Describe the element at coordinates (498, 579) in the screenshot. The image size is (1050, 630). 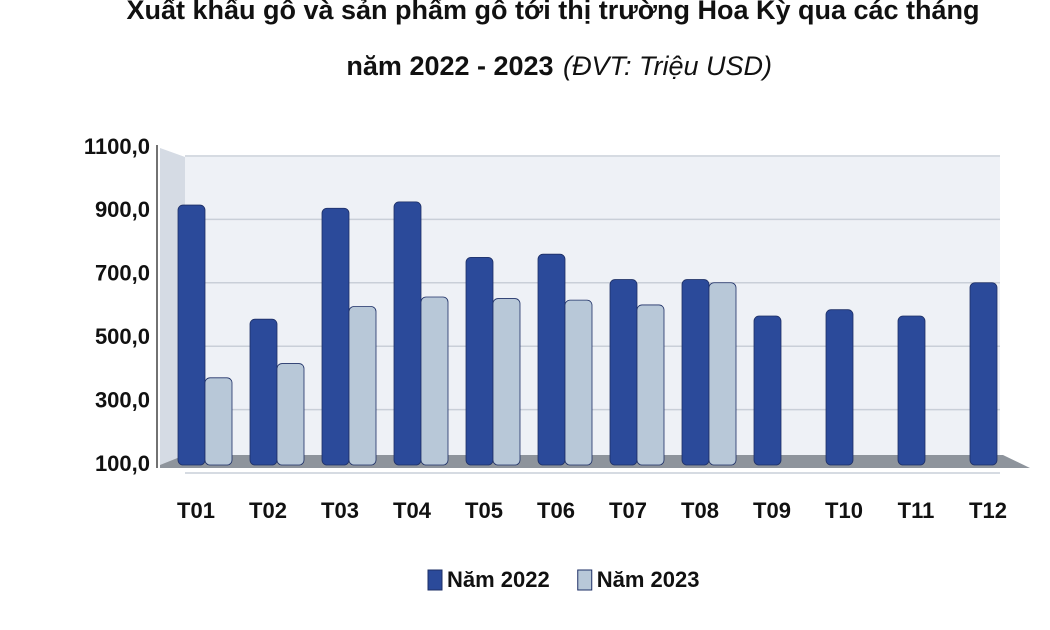
I see `legend-label: Năm 2022` at that location.